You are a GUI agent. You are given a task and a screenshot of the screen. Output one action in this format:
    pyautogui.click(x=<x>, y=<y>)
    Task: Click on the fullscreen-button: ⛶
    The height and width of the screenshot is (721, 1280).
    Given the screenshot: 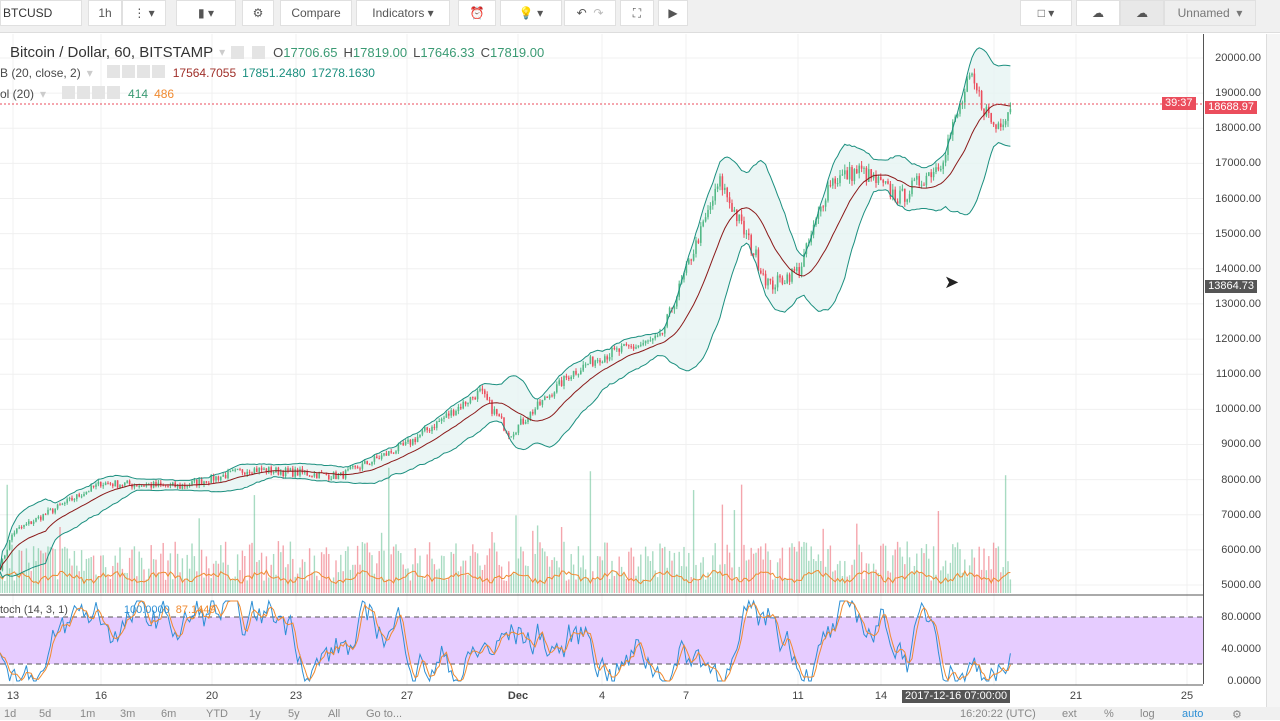 What is the action you would take?
    pyautogui.click(x=637, y=13)
    